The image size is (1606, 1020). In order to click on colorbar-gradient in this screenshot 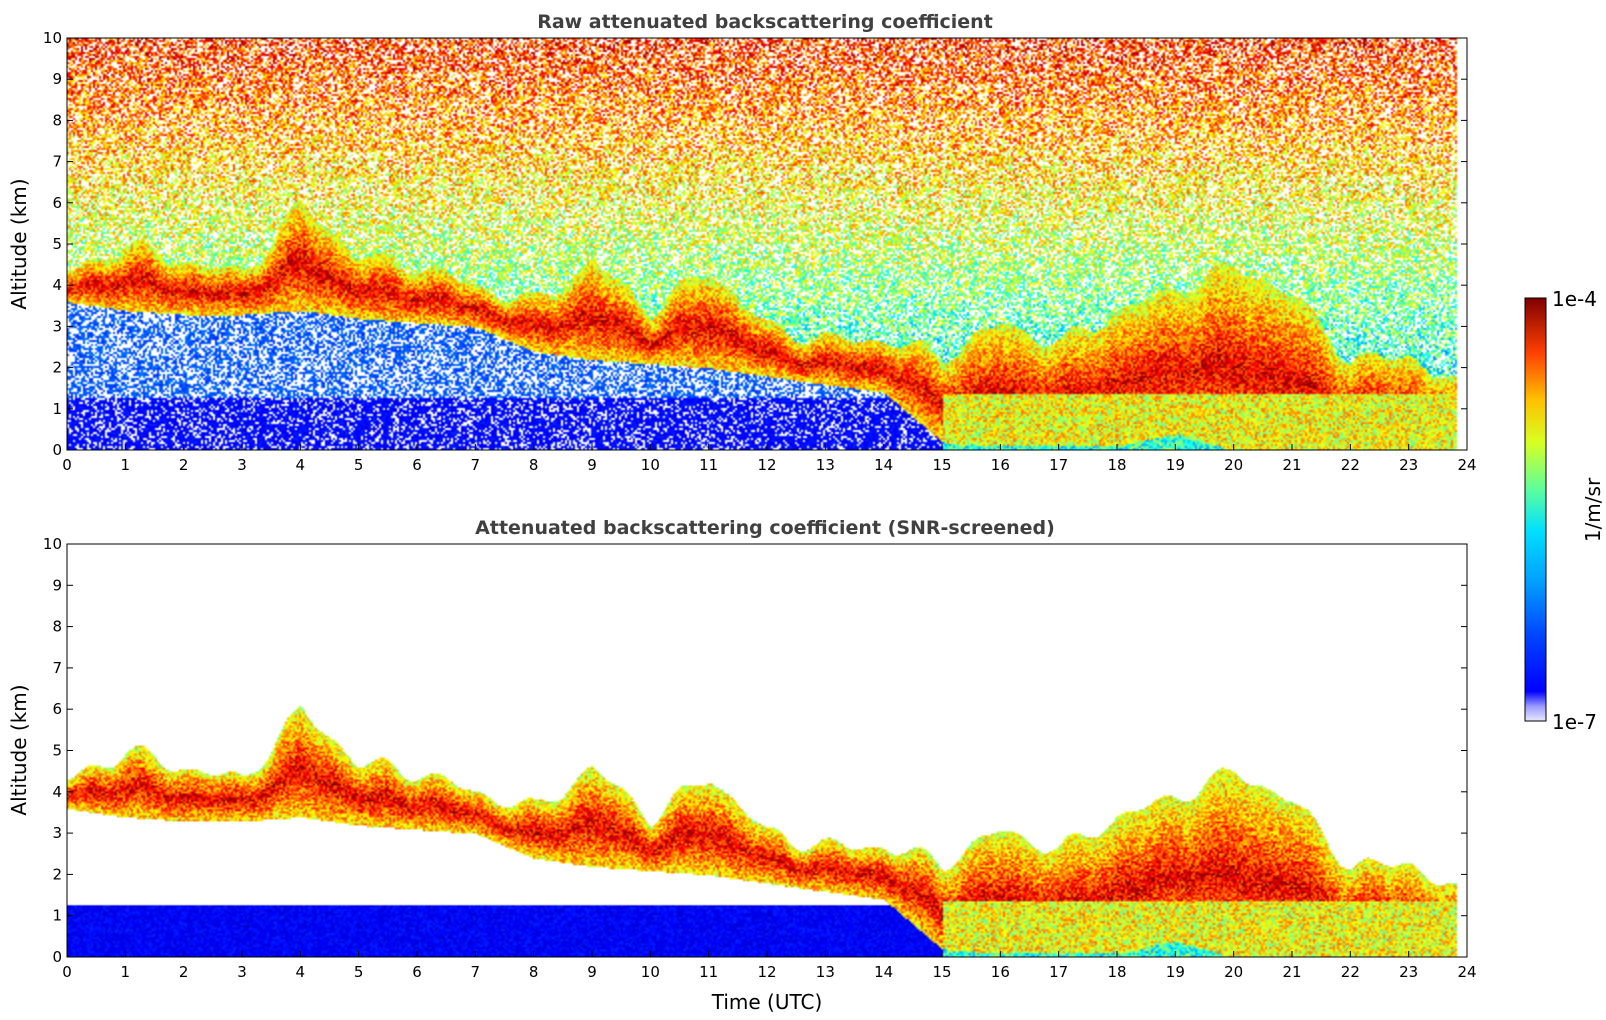, I will do `click(1535, 509)`.